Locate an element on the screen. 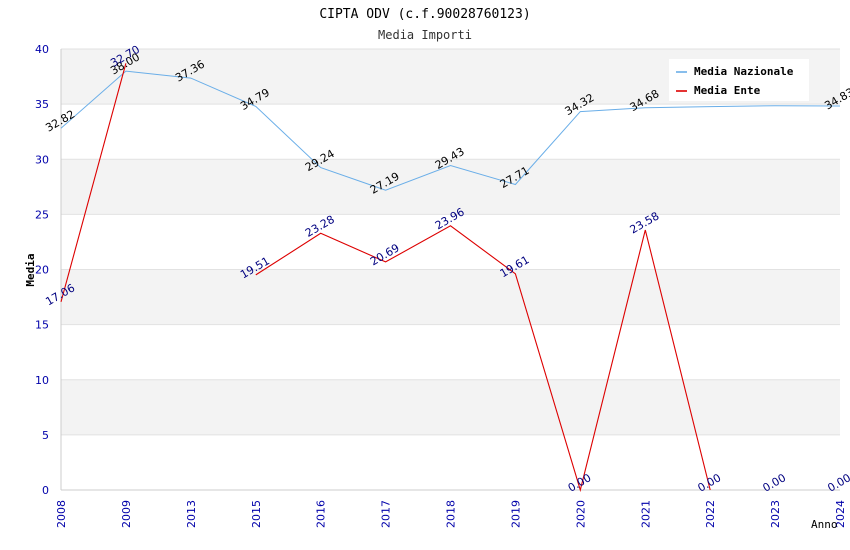  y-tick-label: 15 is located at coordinates (42, 325).